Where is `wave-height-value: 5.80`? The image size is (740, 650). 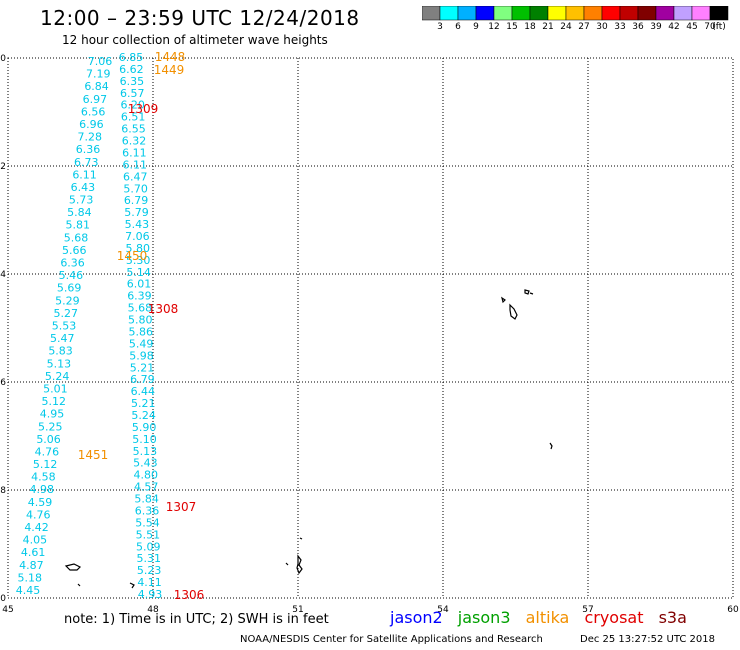 wave-height-value: 5.80 is located at coordinates (138, 248).